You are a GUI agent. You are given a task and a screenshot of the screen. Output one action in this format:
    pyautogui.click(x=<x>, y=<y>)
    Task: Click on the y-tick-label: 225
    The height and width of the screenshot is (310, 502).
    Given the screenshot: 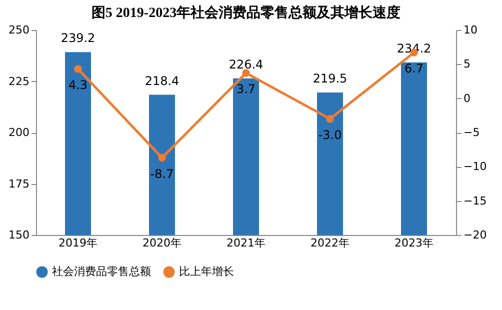 What is the action you would take?
    pyautogui.click(x=19, y=81)
    